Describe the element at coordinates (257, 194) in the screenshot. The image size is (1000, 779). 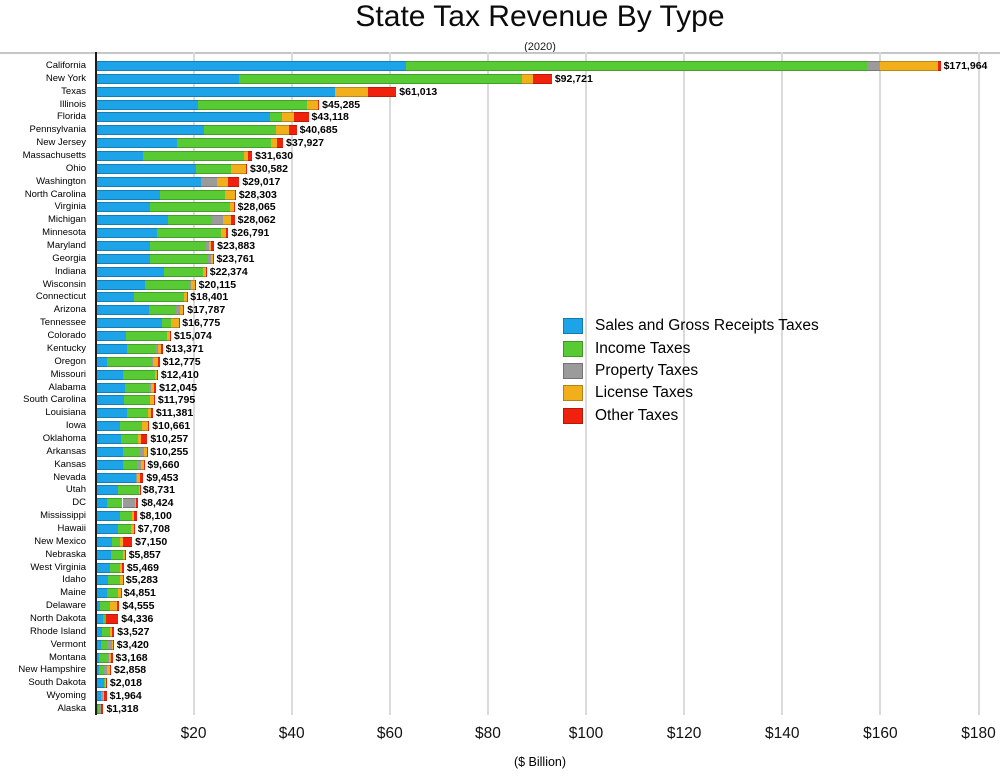
I see `value-label: $28,303` at that location.